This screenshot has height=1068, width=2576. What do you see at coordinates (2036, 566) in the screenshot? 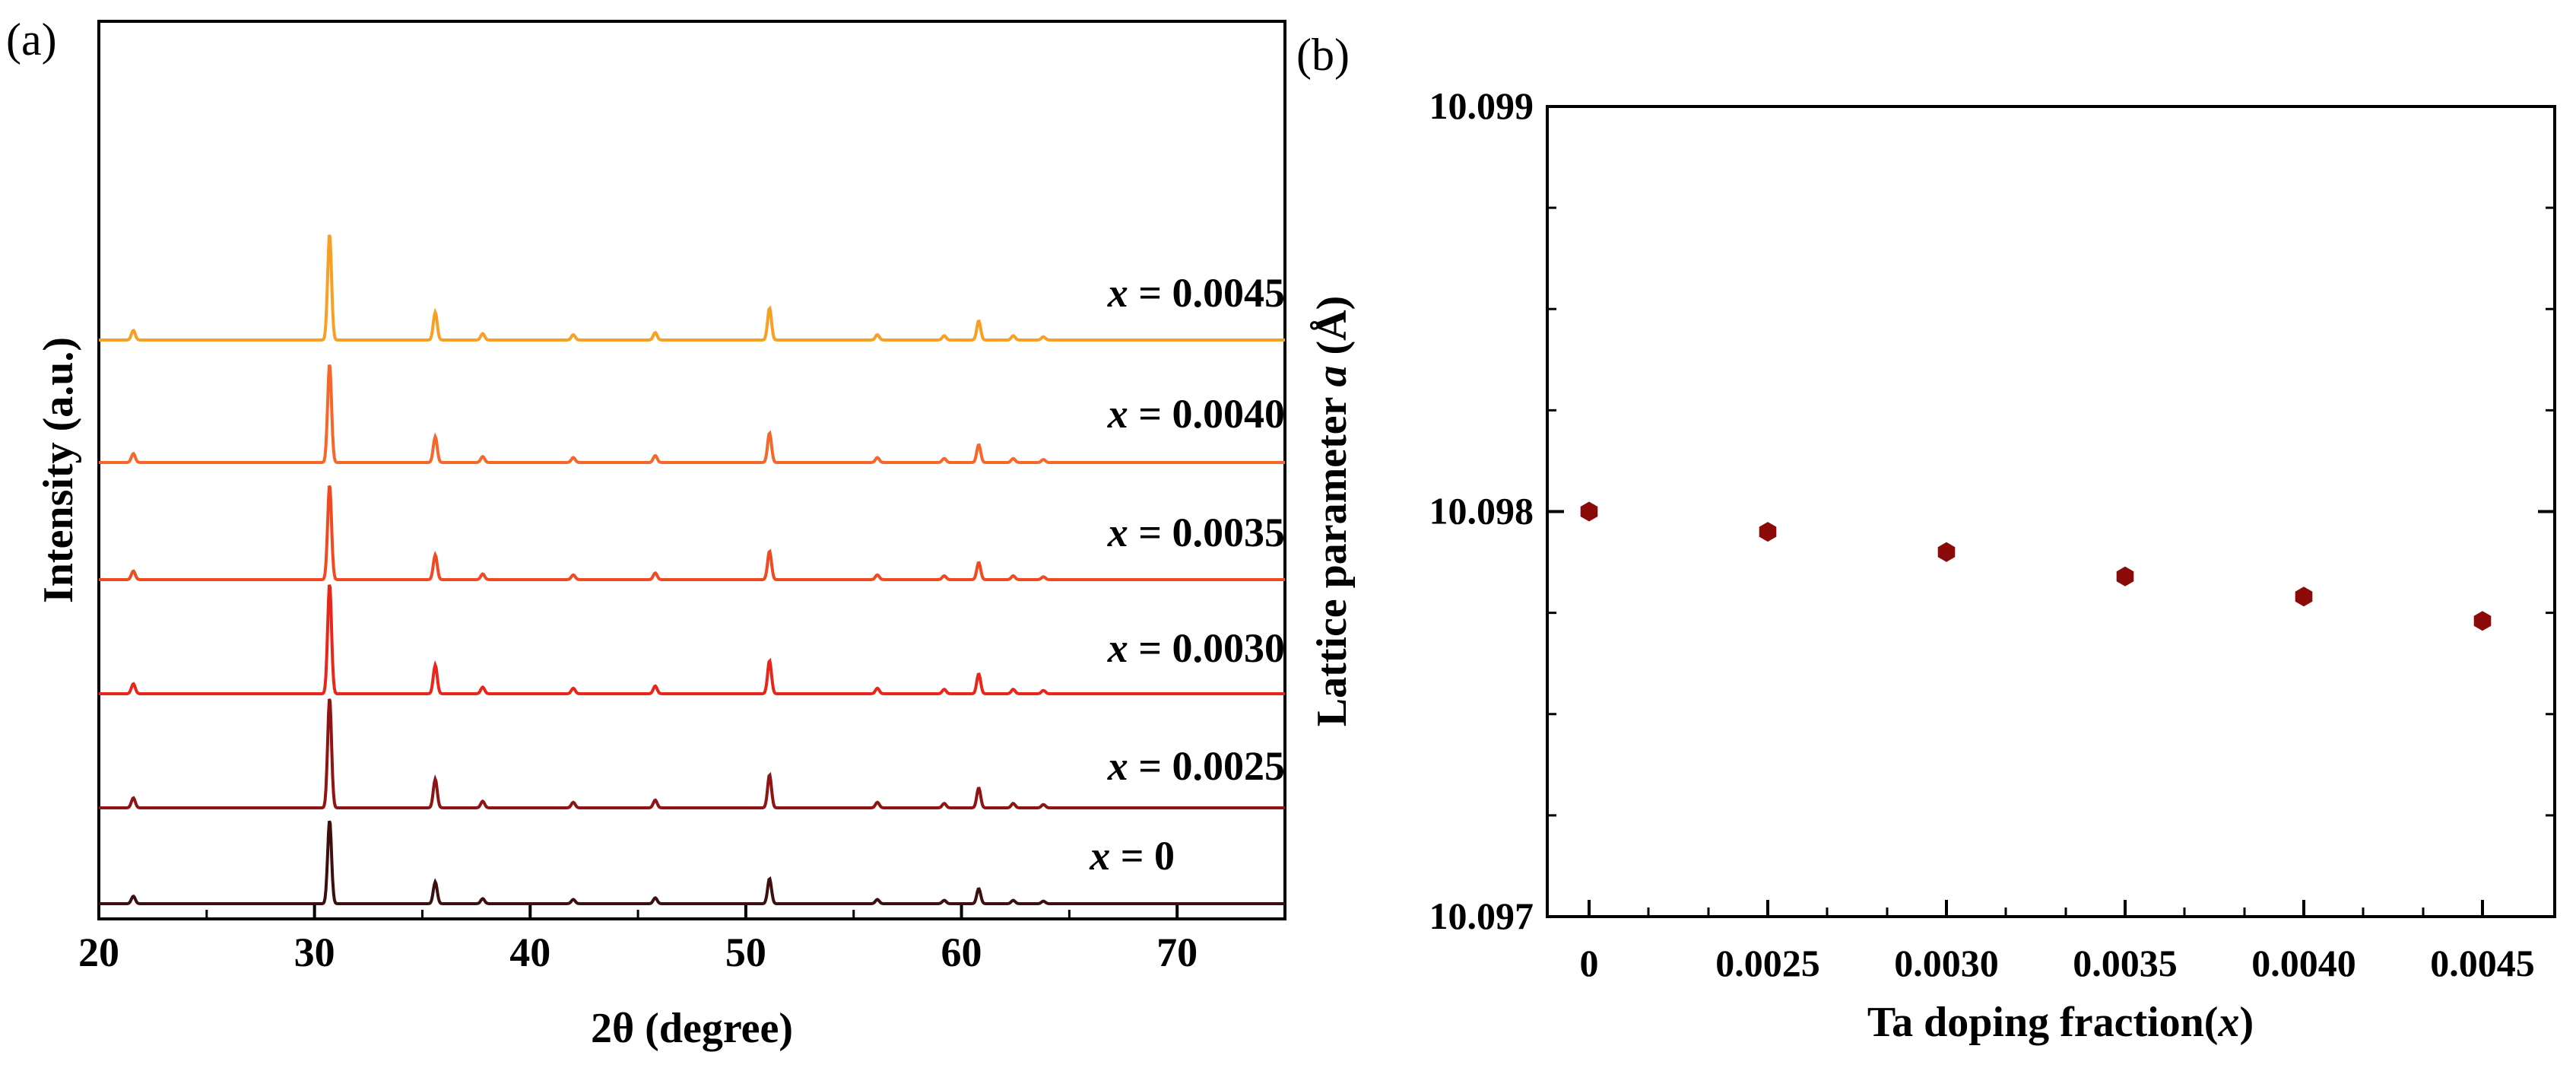
I see `panel-b-points` at bounding box center [2036, 566].